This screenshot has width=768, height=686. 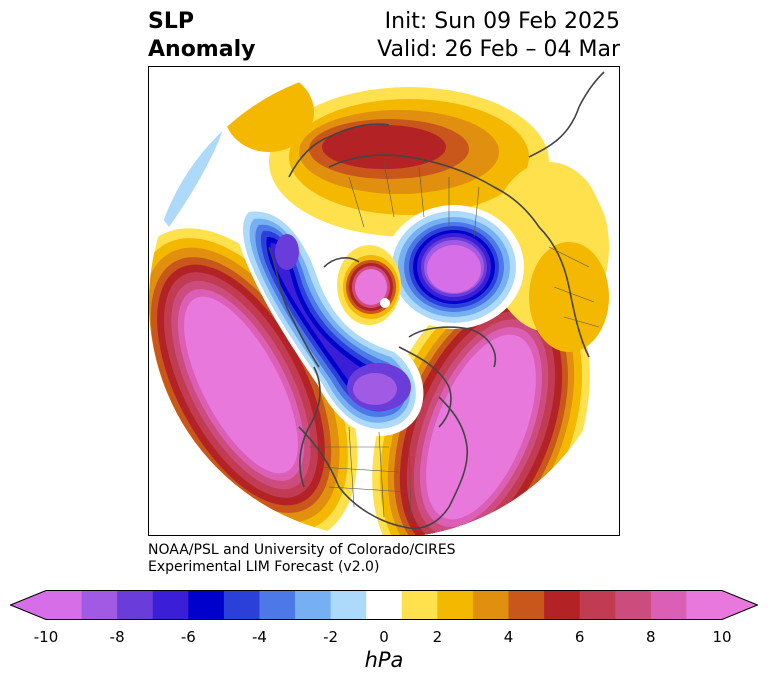 What do you see at coordinates (330, 320) in the screenshot?
I see `low-anomaly-trough` at bounding box center [330, 320].